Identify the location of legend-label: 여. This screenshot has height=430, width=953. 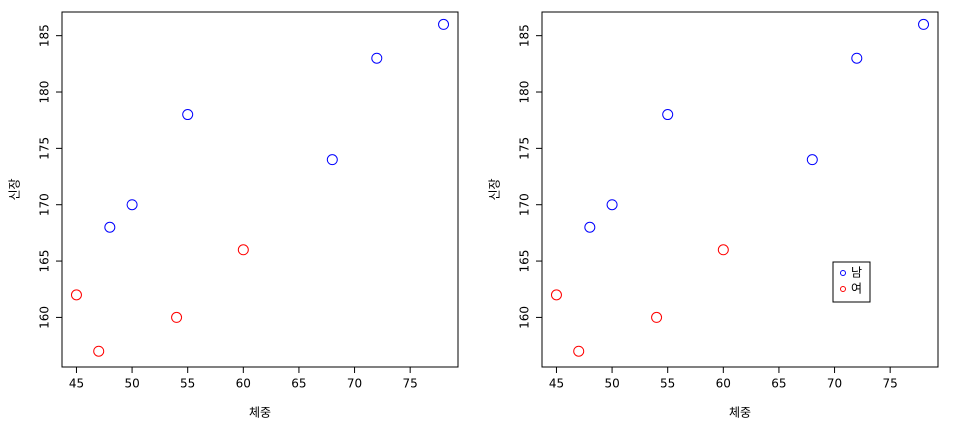
(856, 289).